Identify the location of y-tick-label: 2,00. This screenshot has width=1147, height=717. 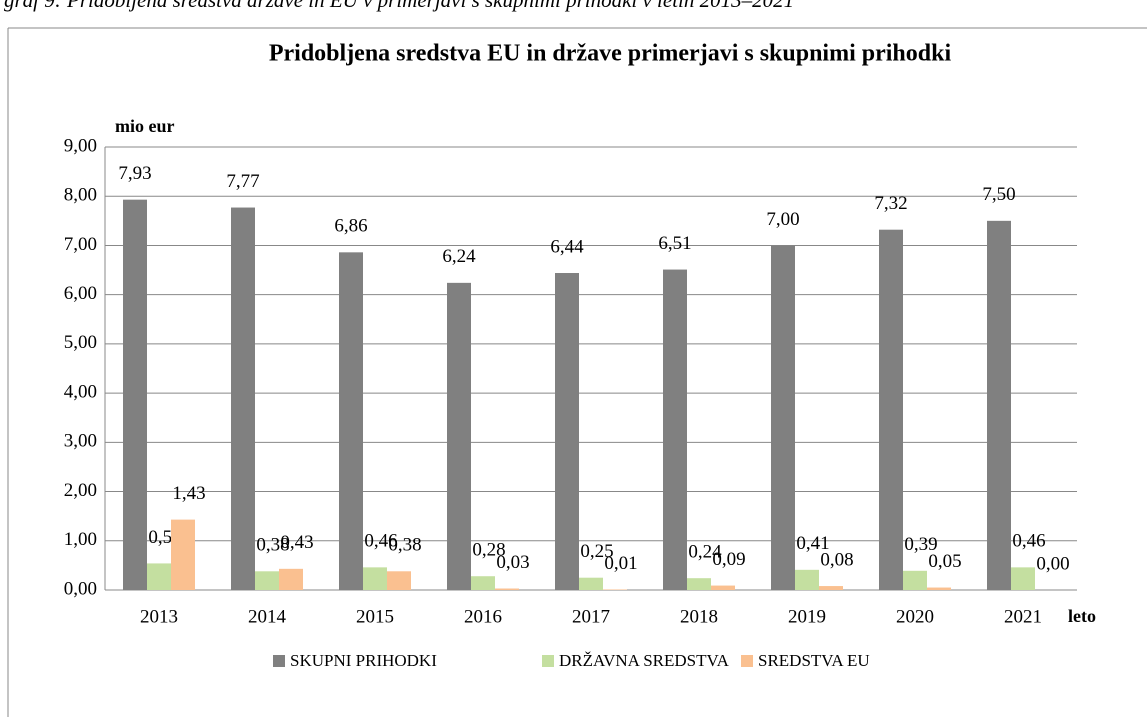
(80, 490).